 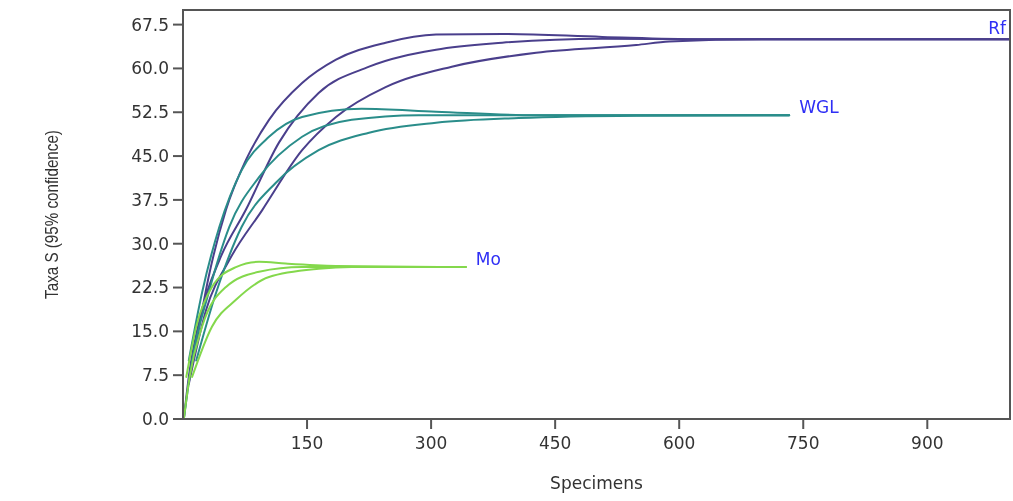 I want to click on y-tick-label: 52.5, so click(x=150, y=112).